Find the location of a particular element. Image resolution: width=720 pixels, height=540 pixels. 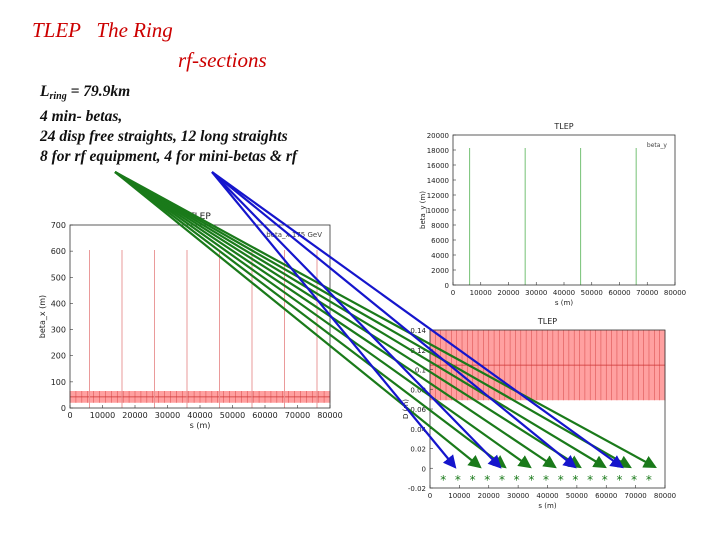

y-tick-label: -0.02 is located at coordinates (417, 489).